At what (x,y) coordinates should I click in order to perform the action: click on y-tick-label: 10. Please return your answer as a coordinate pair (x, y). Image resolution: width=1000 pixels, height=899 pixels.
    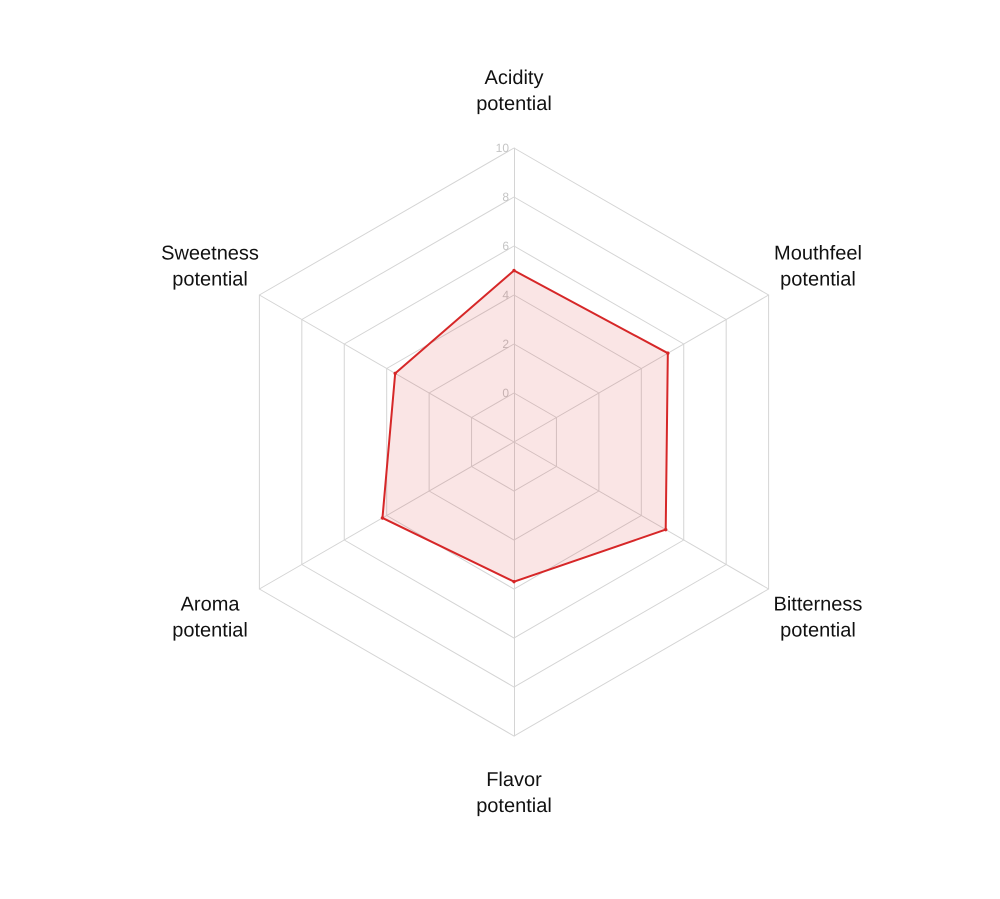
    Looking at the image, I should click on (503, 148).